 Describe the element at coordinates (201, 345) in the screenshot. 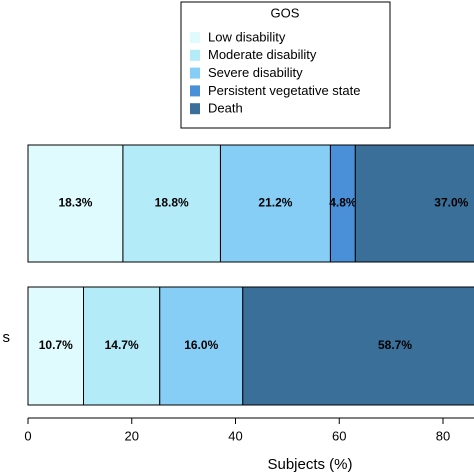

I see `value-label: 16.0%` at that location.